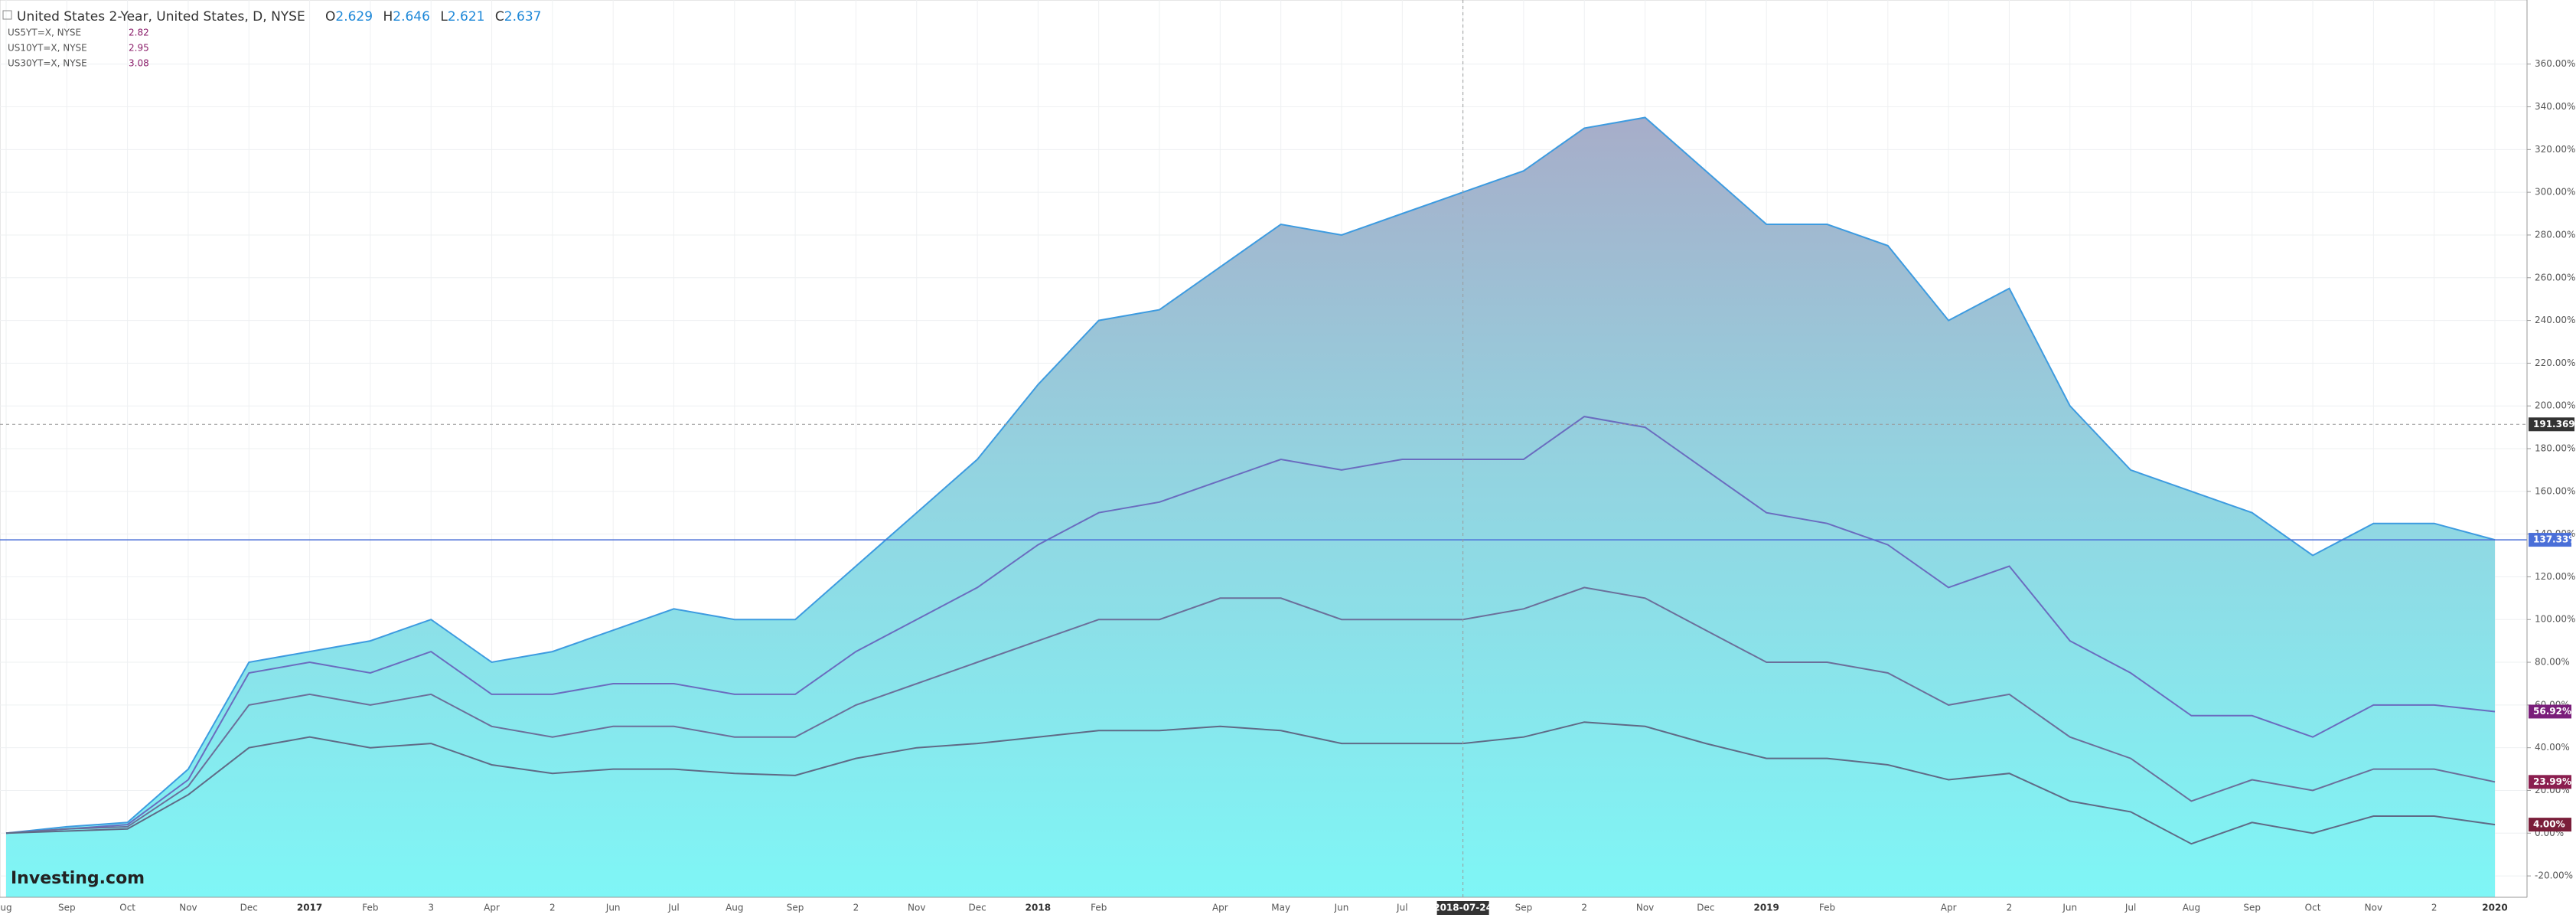  I want to click on l-key: L, so click(444, 16).